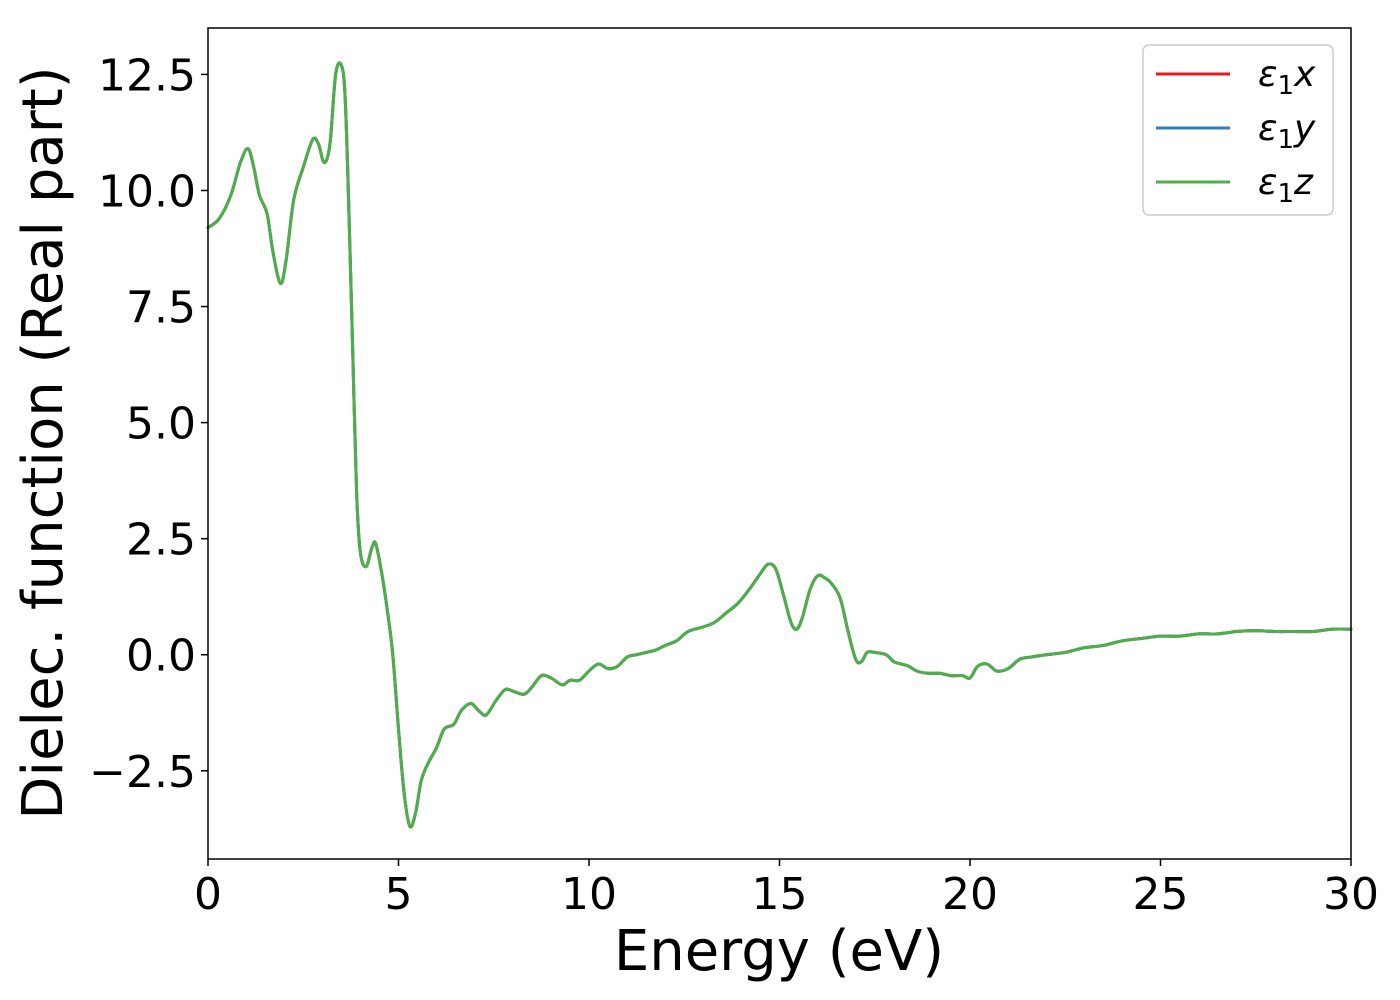  I want to click on legend-label-z: ε1z, so click(1286, 185).